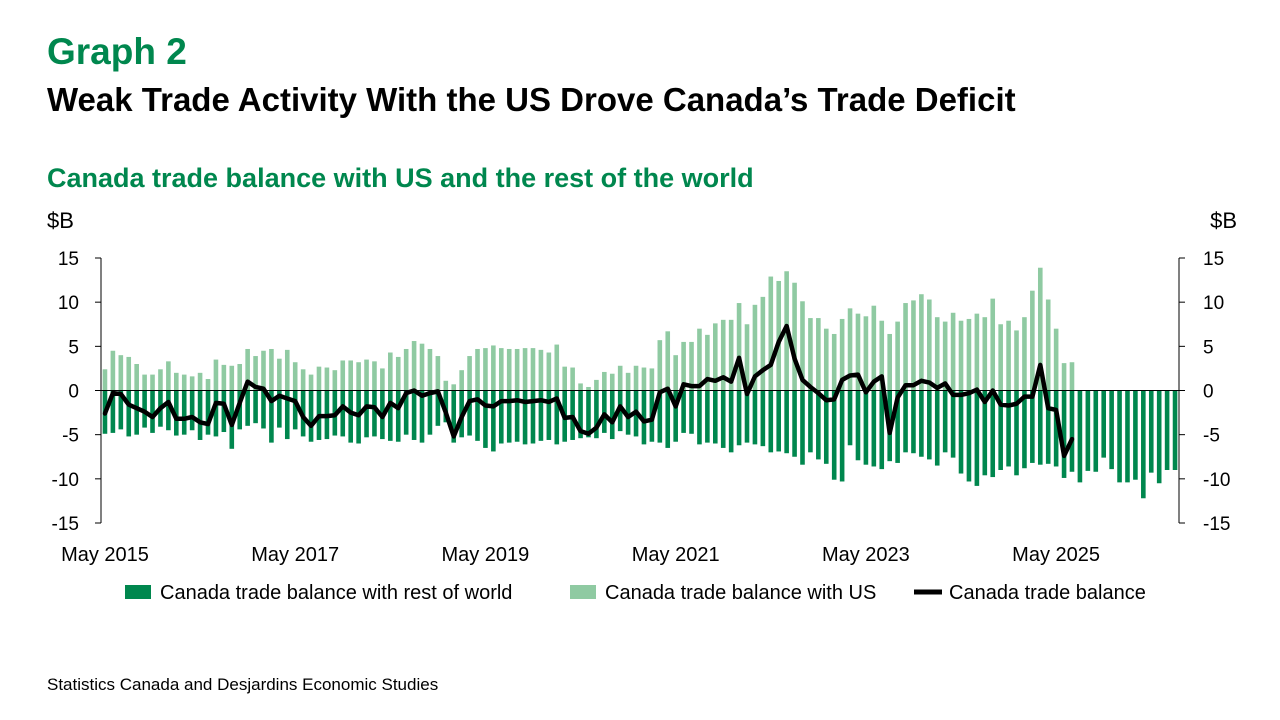 The width and height of the screenshot is (1280, 720). Describe the element at coordinates (640, 444) in the screenshot. I see `rest-of-world-bars` at that location.